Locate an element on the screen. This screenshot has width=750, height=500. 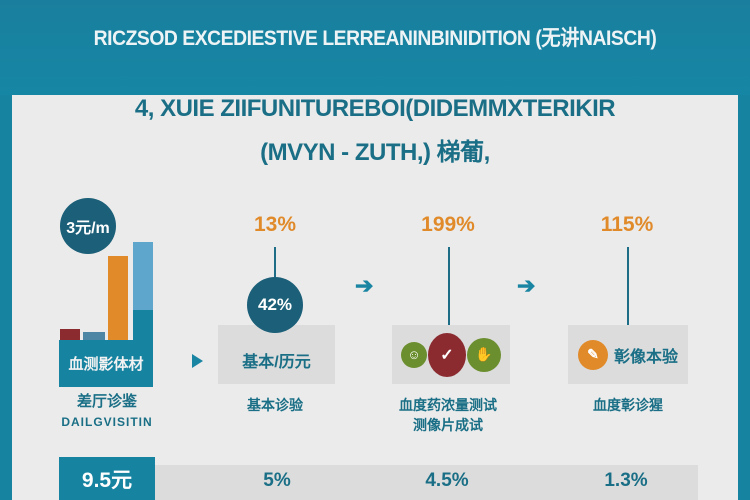
step1-block: 血测影体材 is located at coordinates (106, 363).